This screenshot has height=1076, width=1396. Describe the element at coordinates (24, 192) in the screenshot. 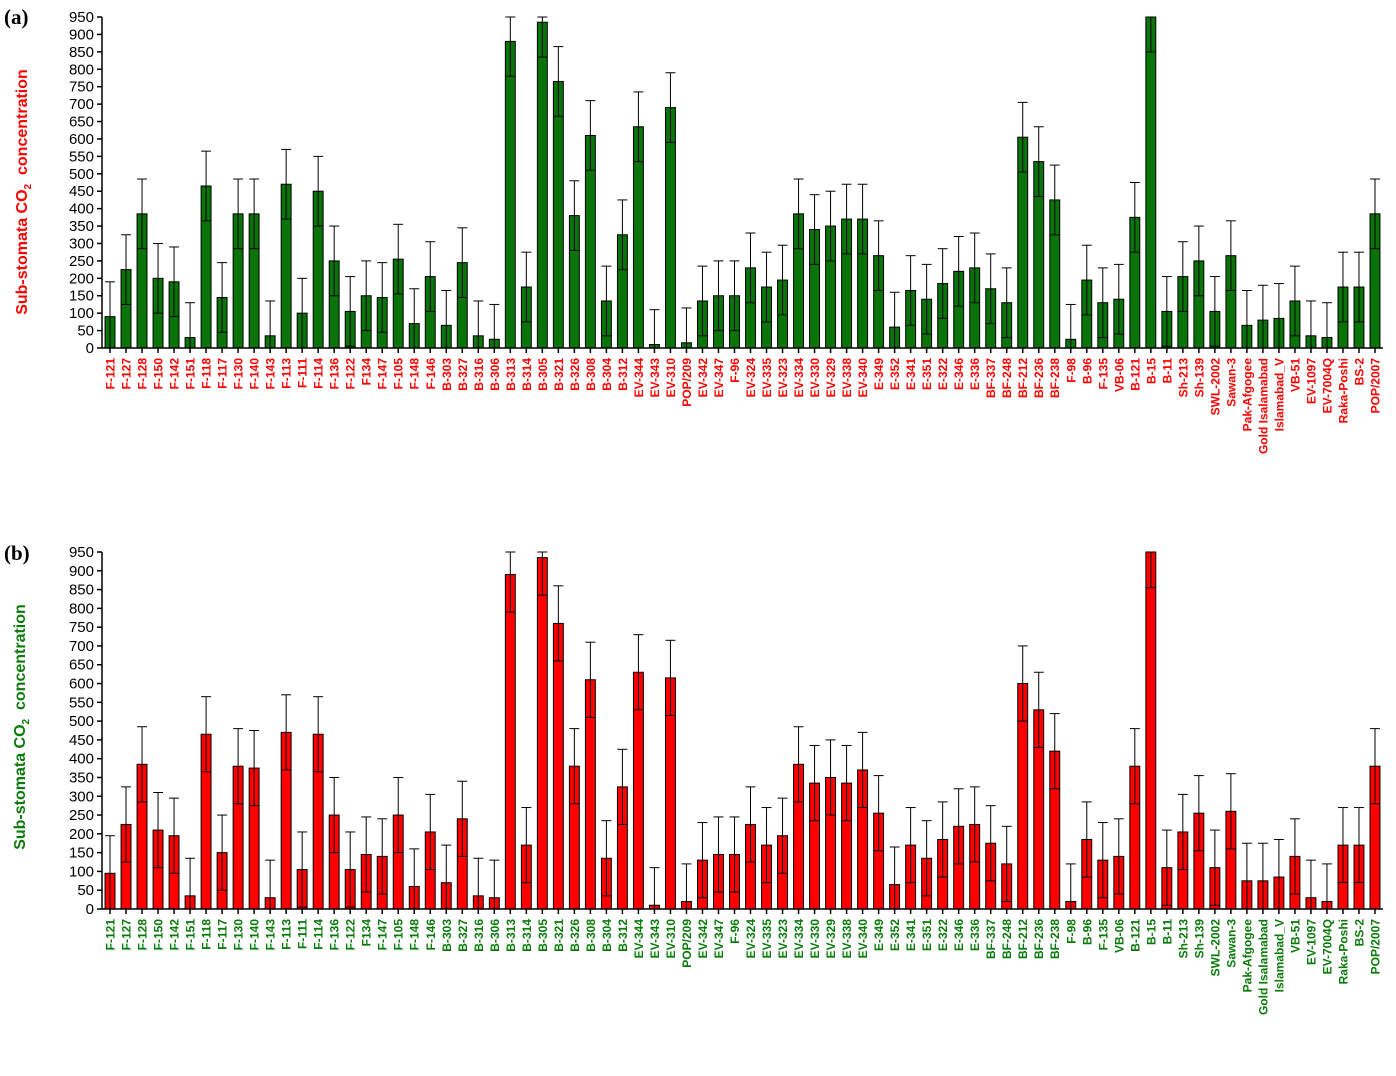

I see `panel-a-y-axis-label: Sub-stomata CO2 concentration` at that location.